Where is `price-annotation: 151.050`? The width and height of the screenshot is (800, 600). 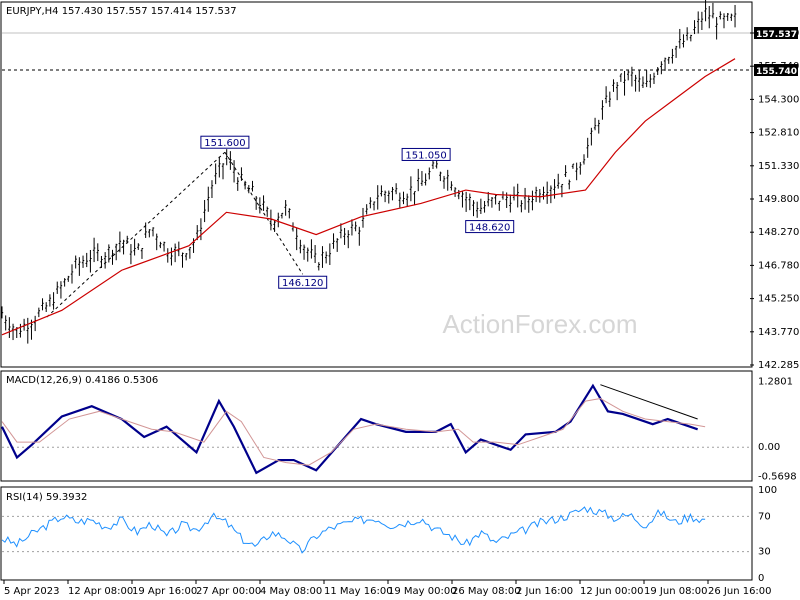
price-annotation: 151.050 is located at coordinates (425, 155).